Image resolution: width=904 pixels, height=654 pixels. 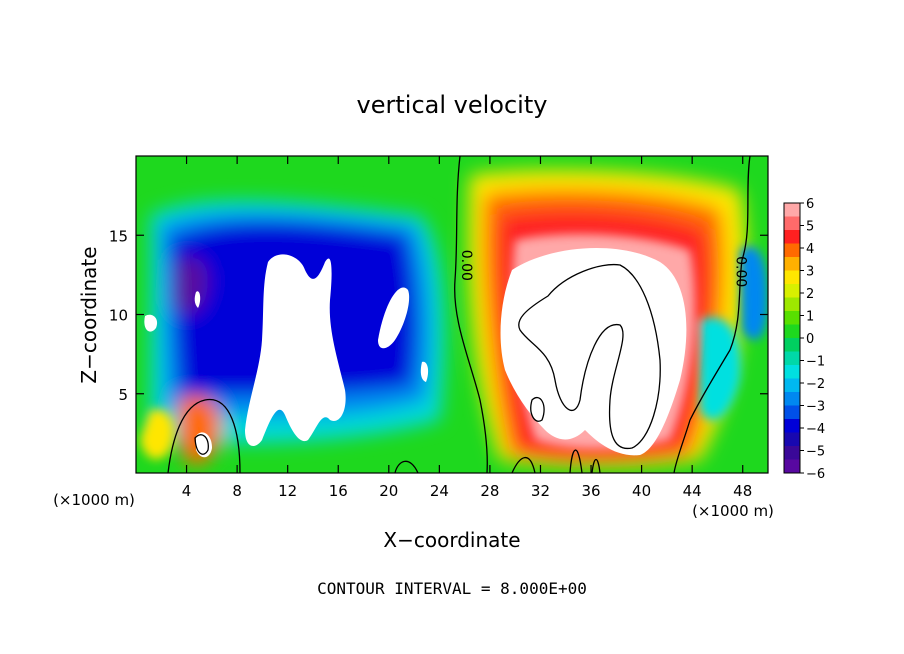 What do you see at coordinates (641, 491) in the screenshot?
I see `x-tick-label: 40` at bounding box center [641, 491].